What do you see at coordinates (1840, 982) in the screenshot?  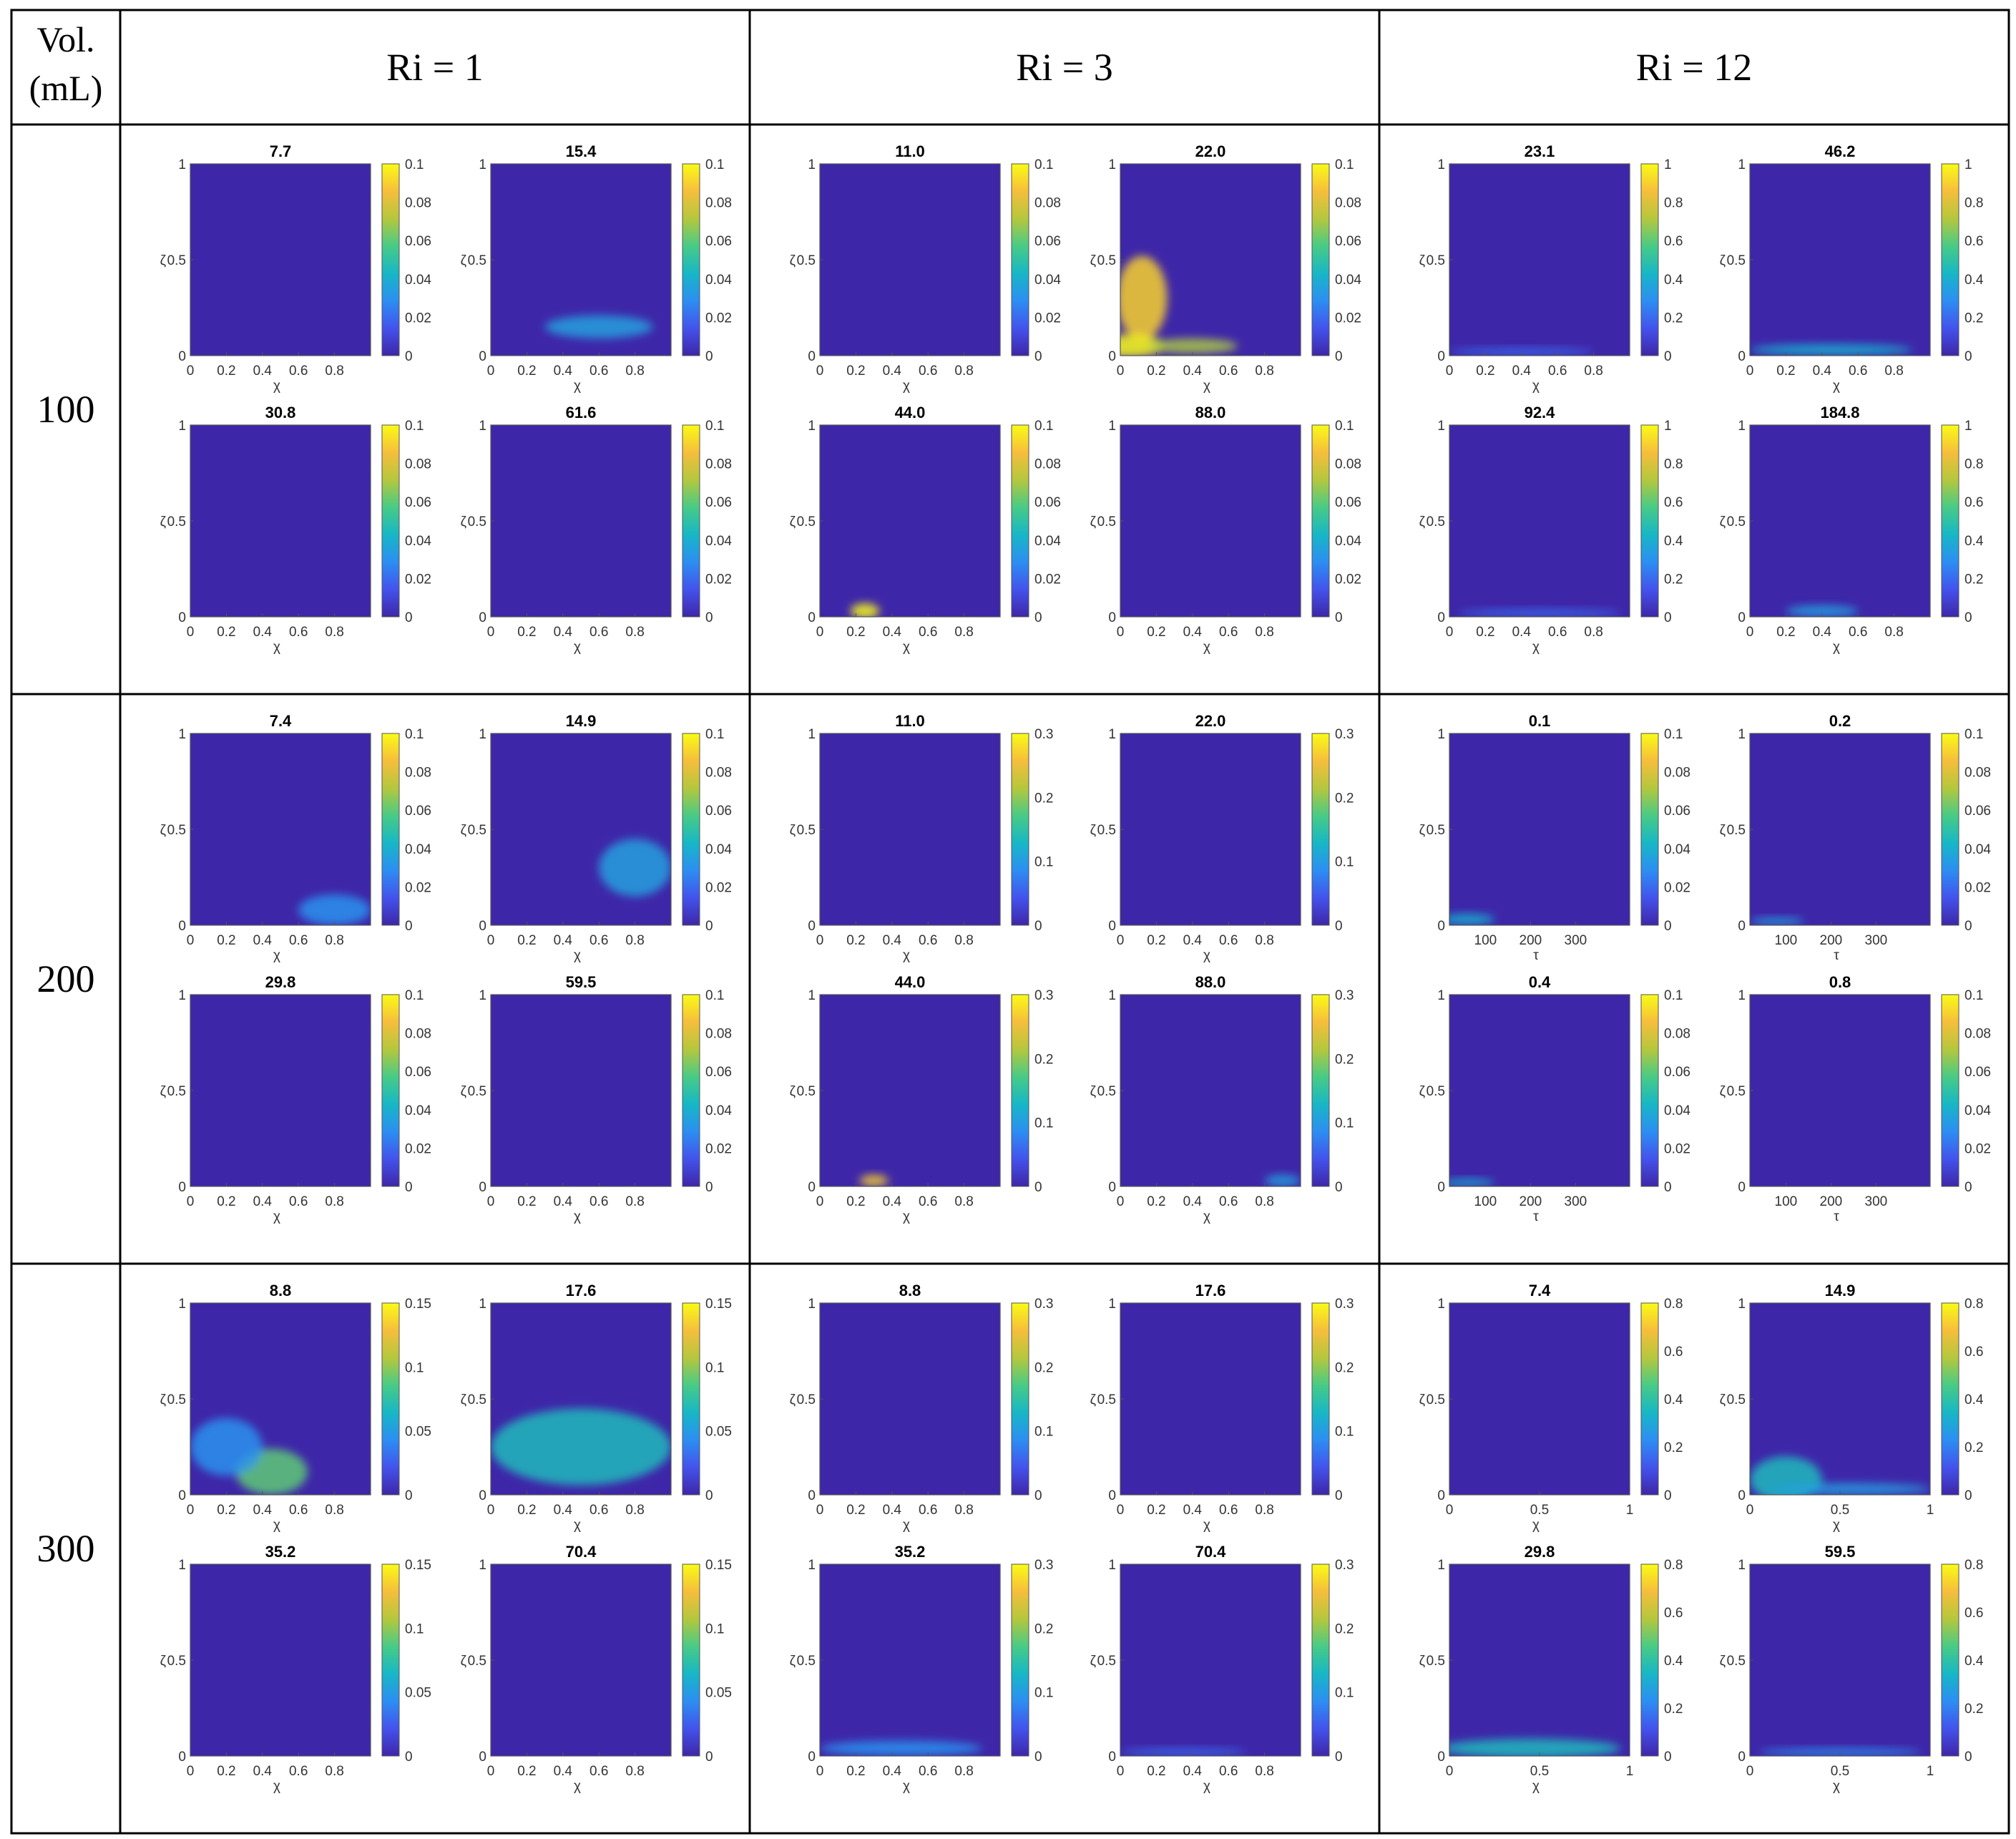 I see `subplot-title: 0.8` at bounding box center [1840, 982].